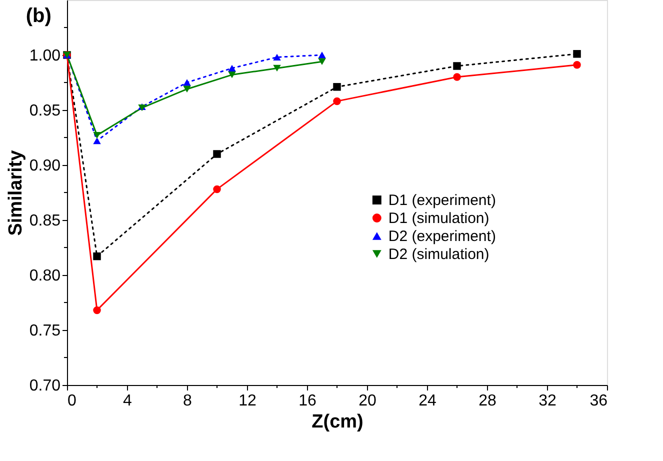 The image size is (663, 461). Describe the element at coordinates (487, 401) in the screenshot. I see `x-tick-label: 28` at that location.